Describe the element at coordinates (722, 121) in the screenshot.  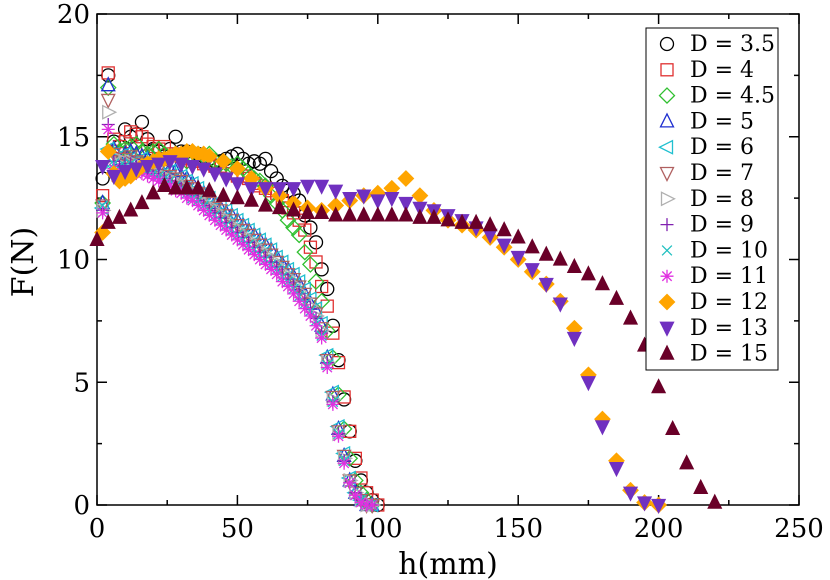
I see `legend-label: D = 5` at that location.